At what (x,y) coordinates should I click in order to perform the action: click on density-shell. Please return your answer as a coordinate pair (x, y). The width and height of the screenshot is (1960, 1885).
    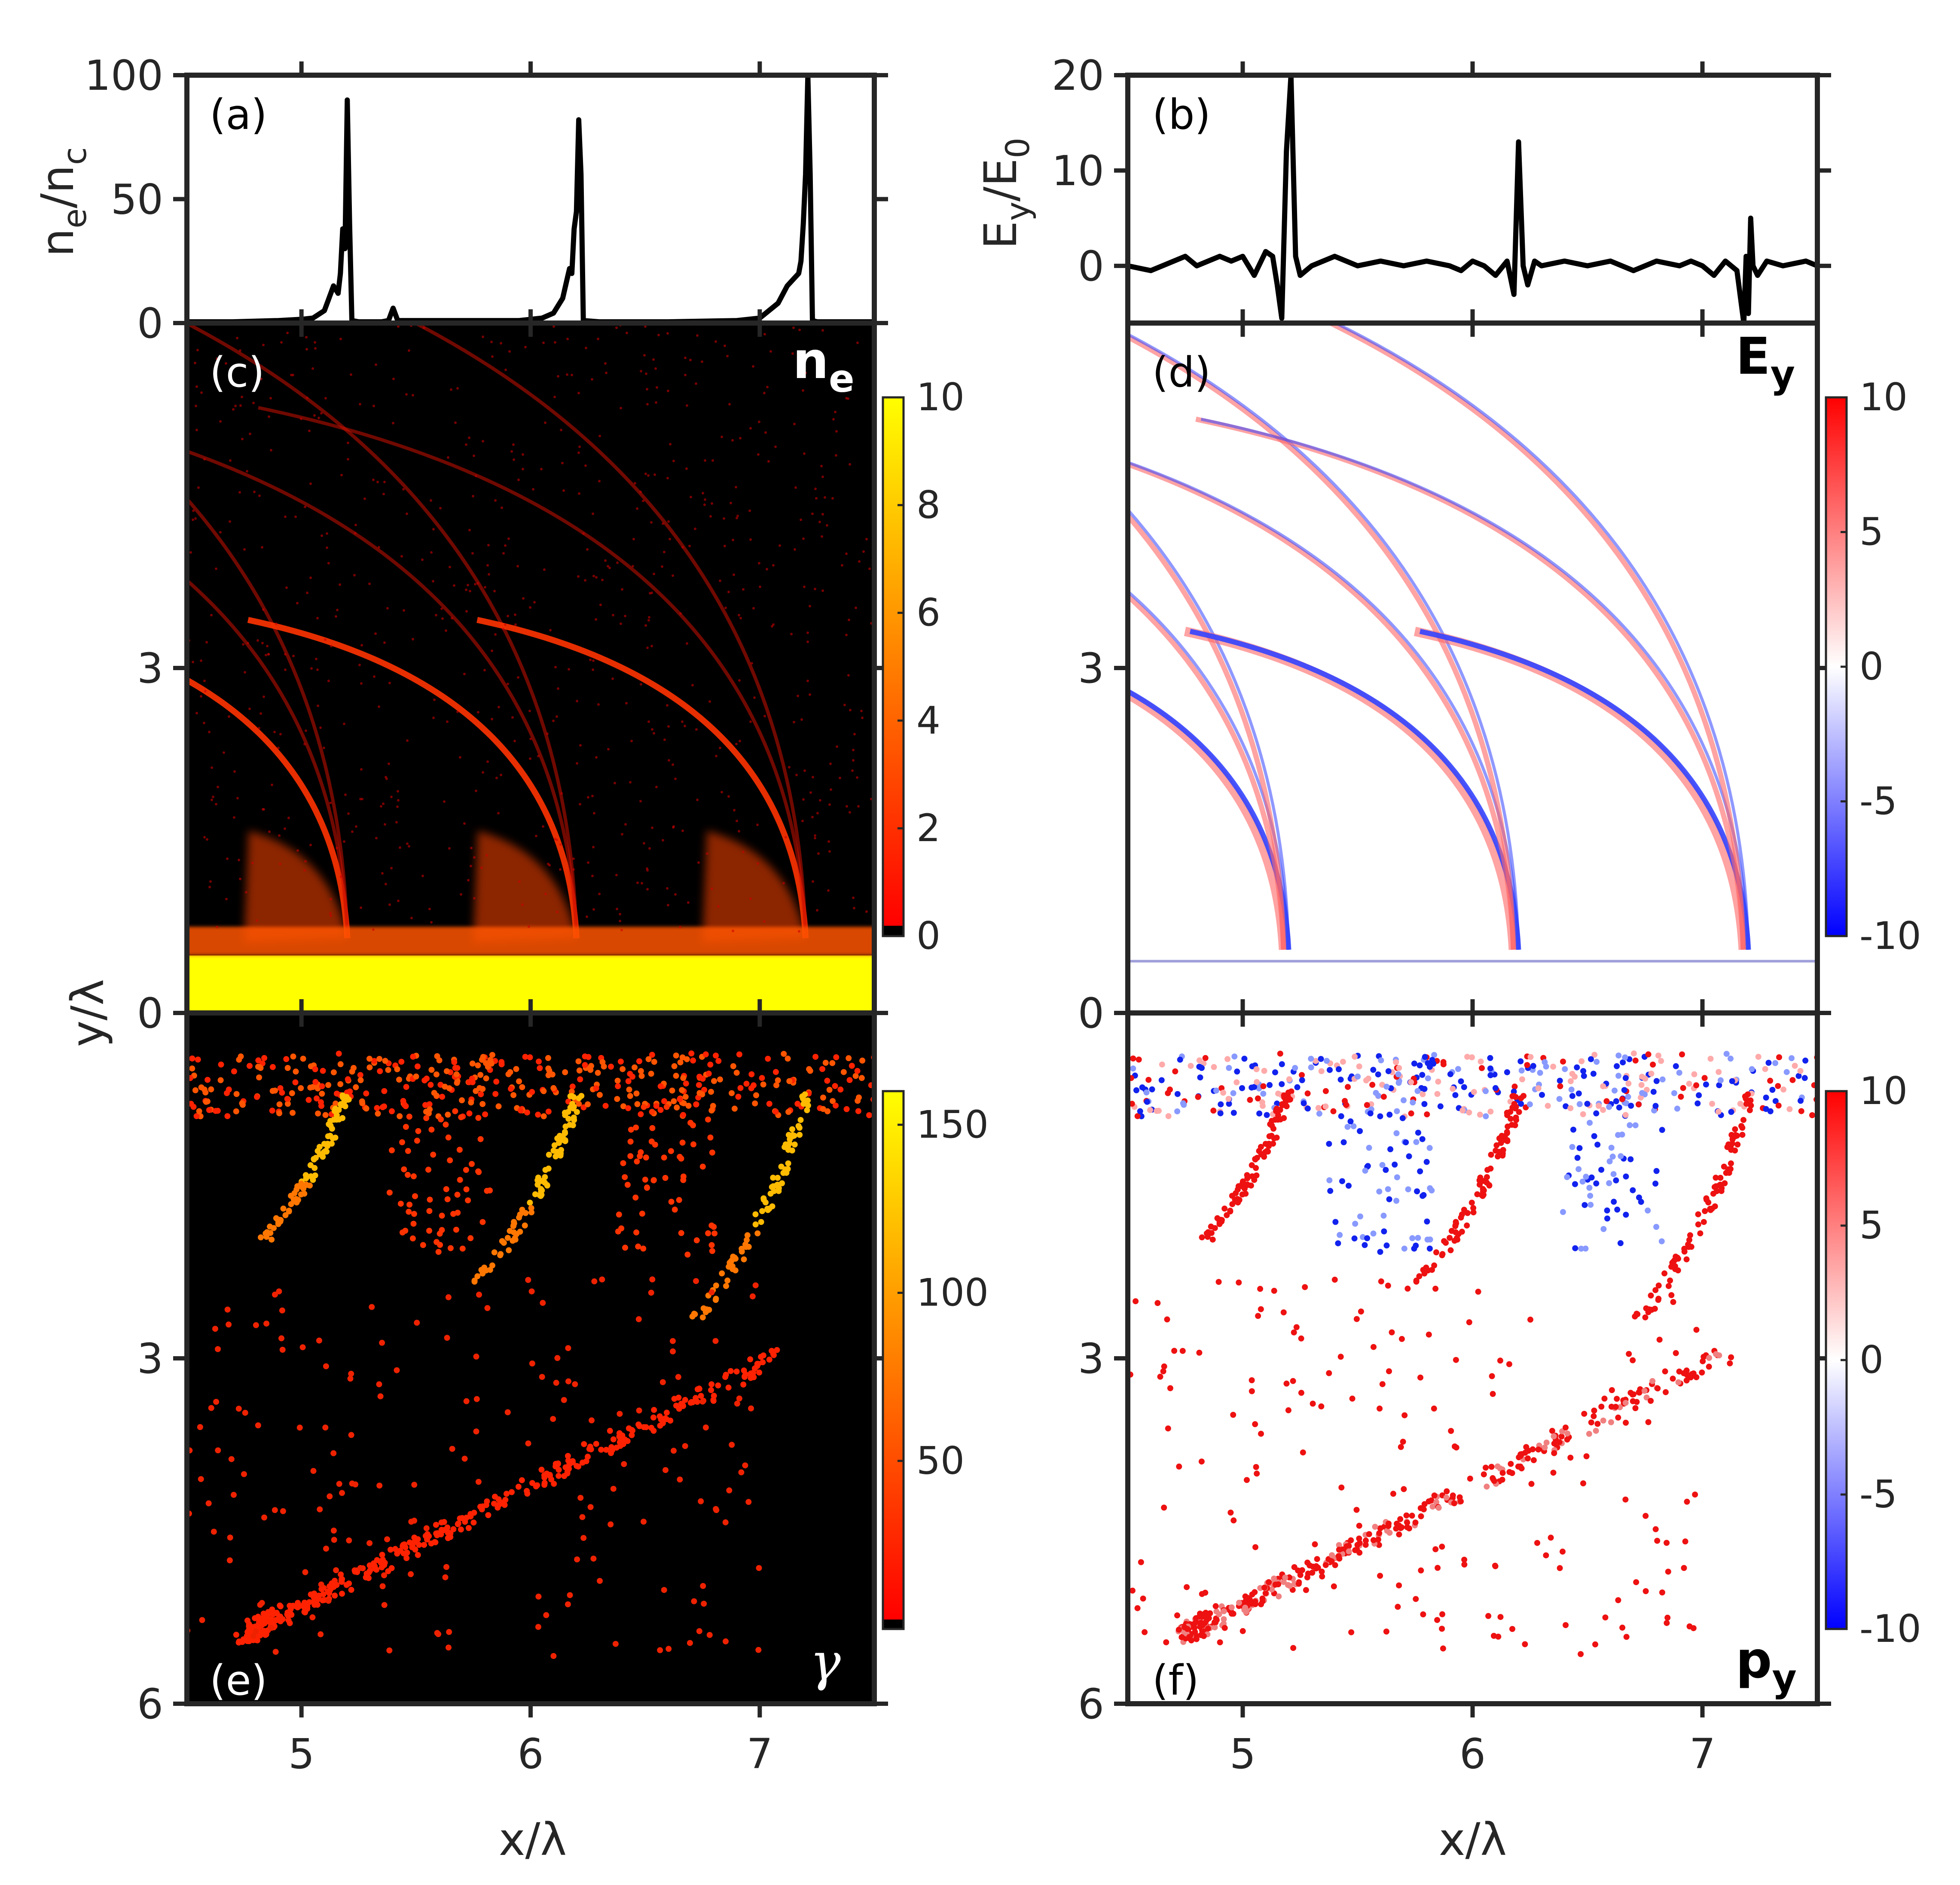
    Looking at the image, I should click on (268, 758).